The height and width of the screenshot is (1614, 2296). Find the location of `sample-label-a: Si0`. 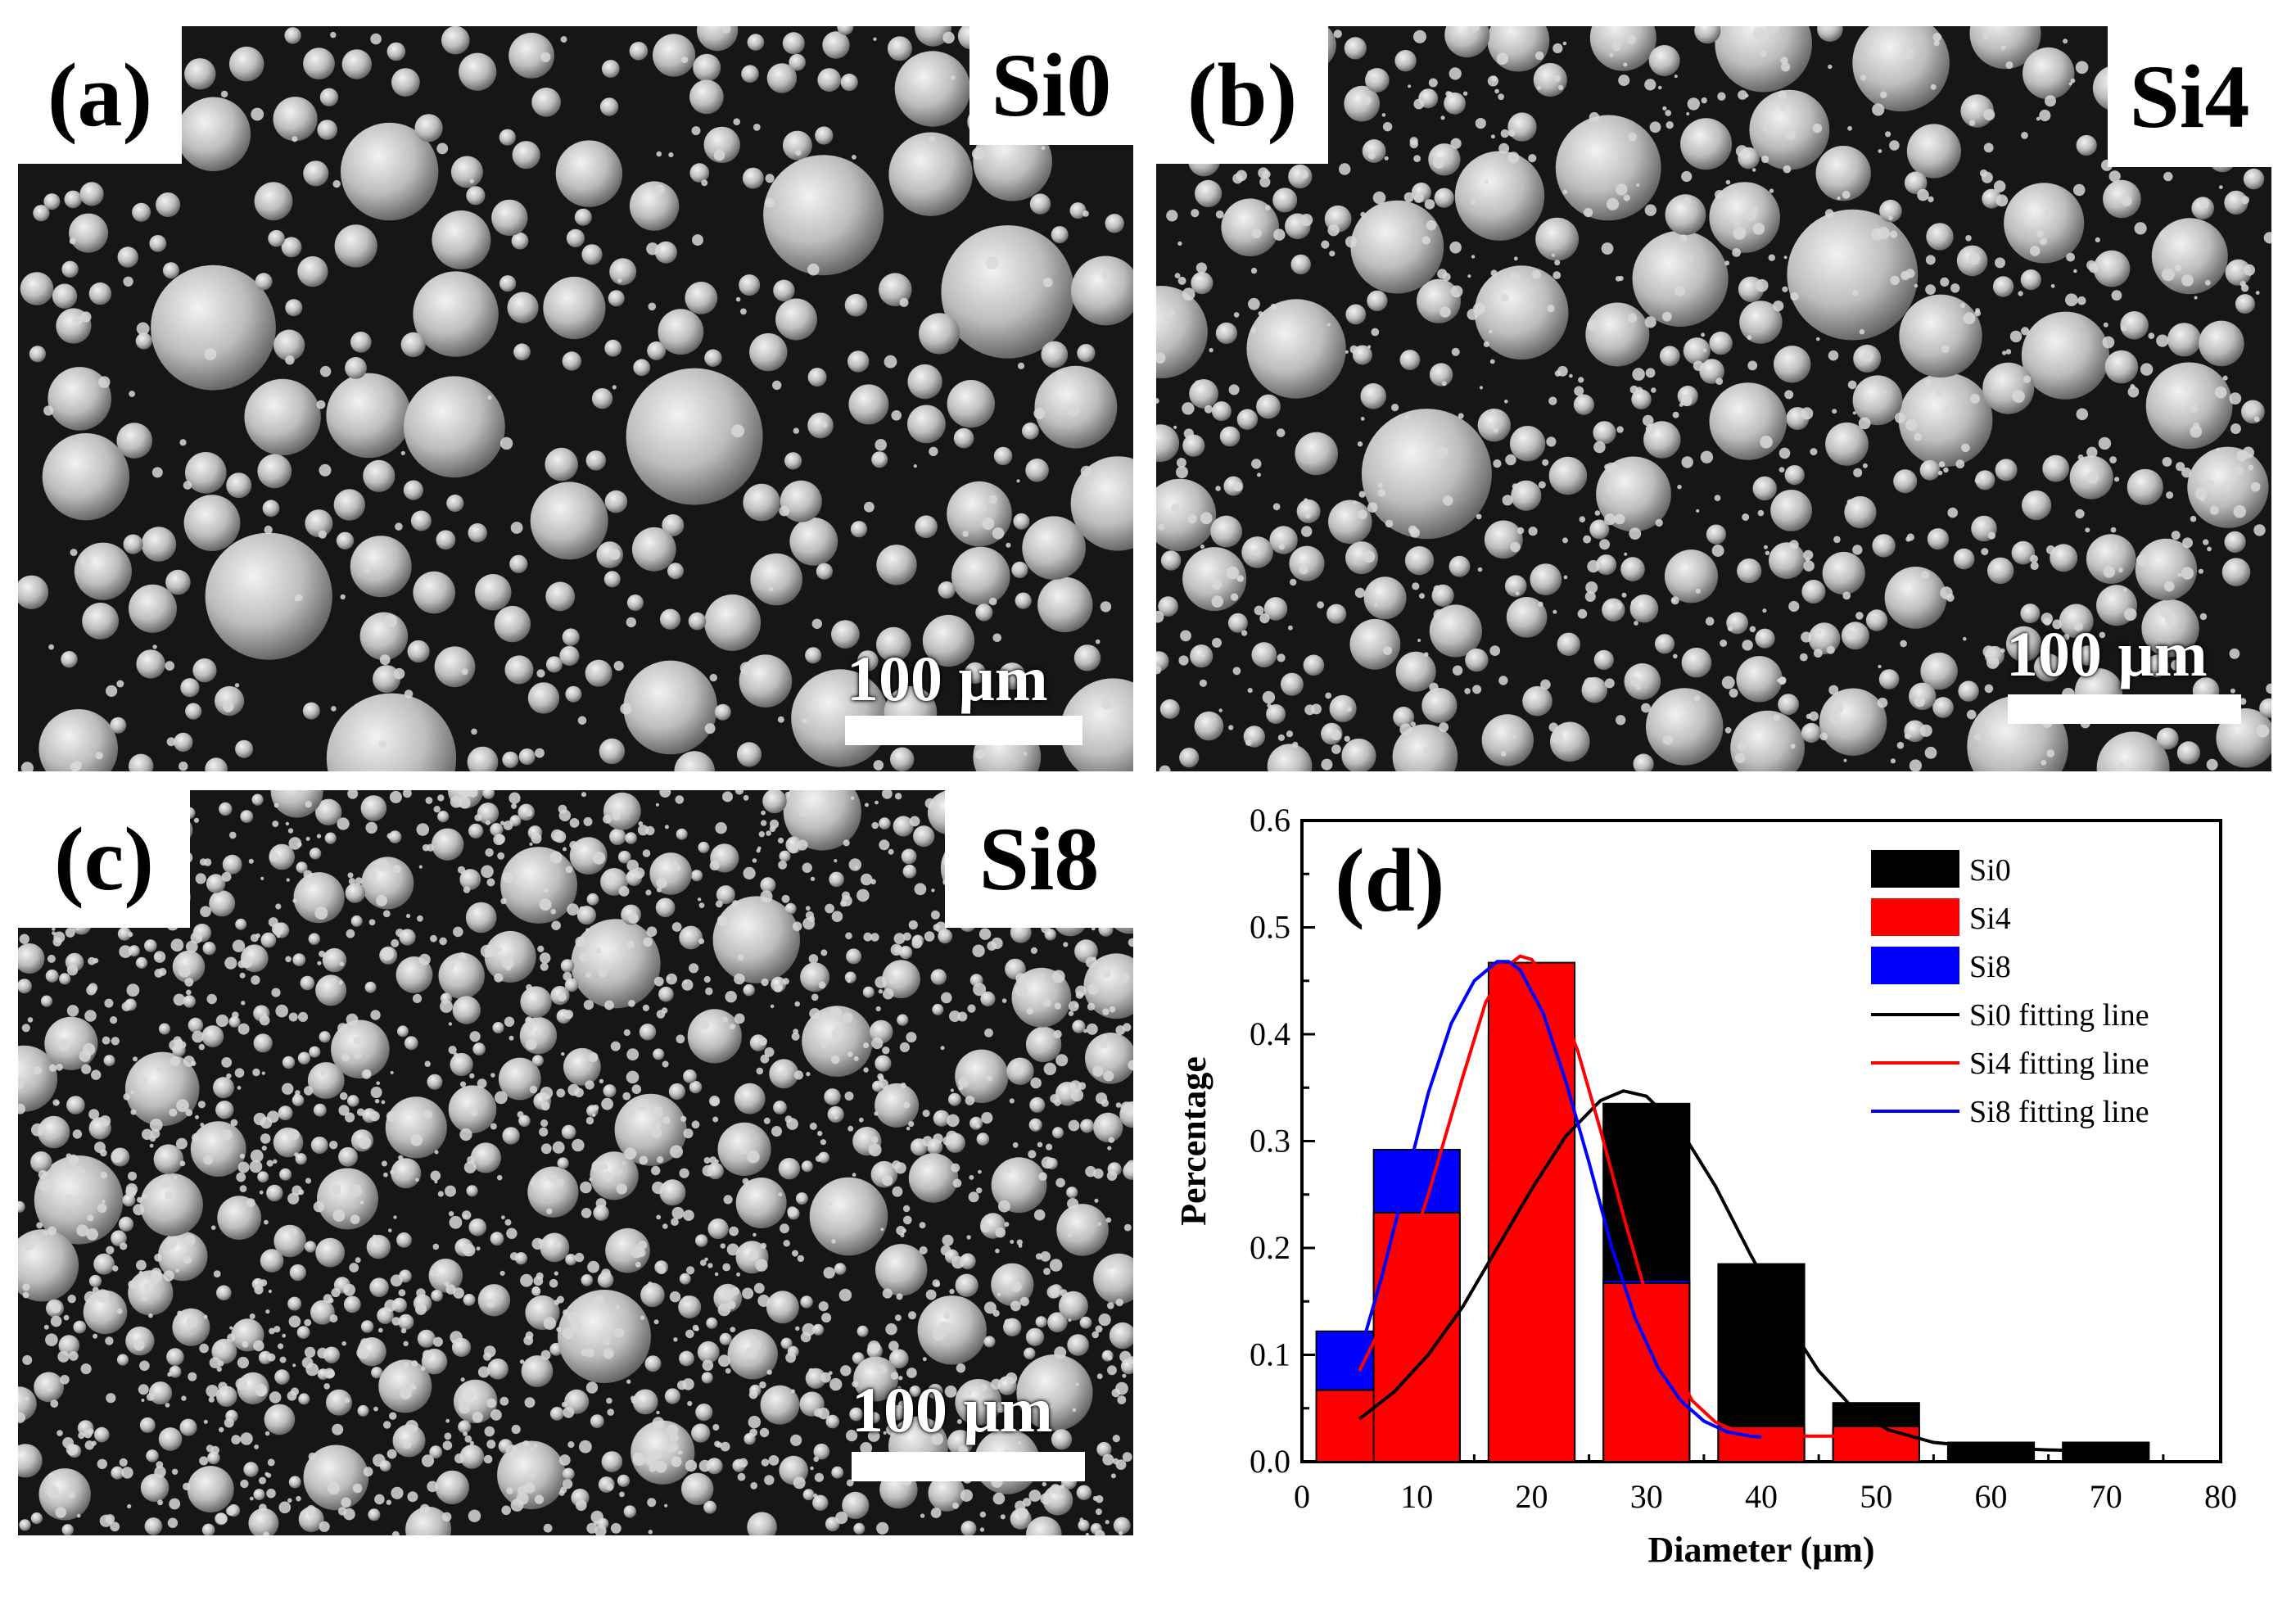

sample-label-a: Si0 is located at coordinates (1051, 85).